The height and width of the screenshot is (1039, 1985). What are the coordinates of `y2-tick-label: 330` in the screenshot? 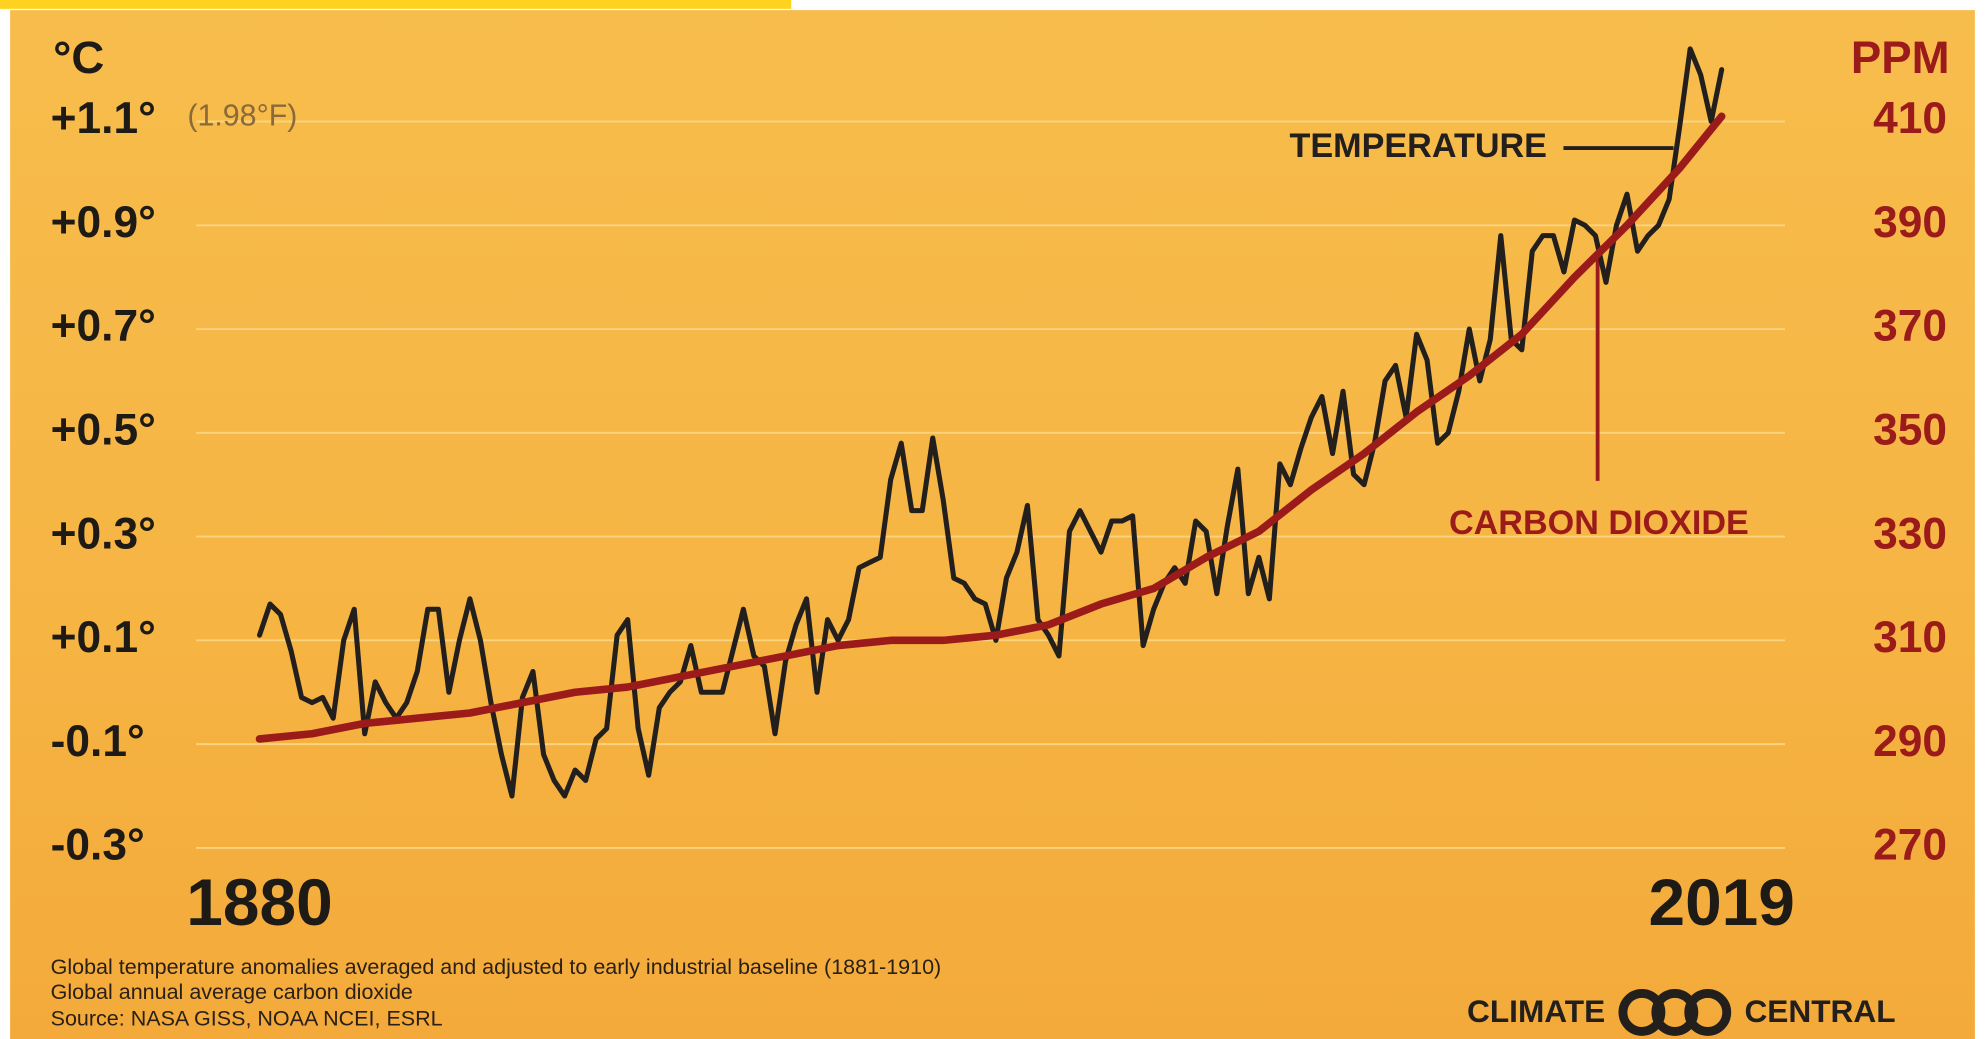 It's located at (1910, 533).